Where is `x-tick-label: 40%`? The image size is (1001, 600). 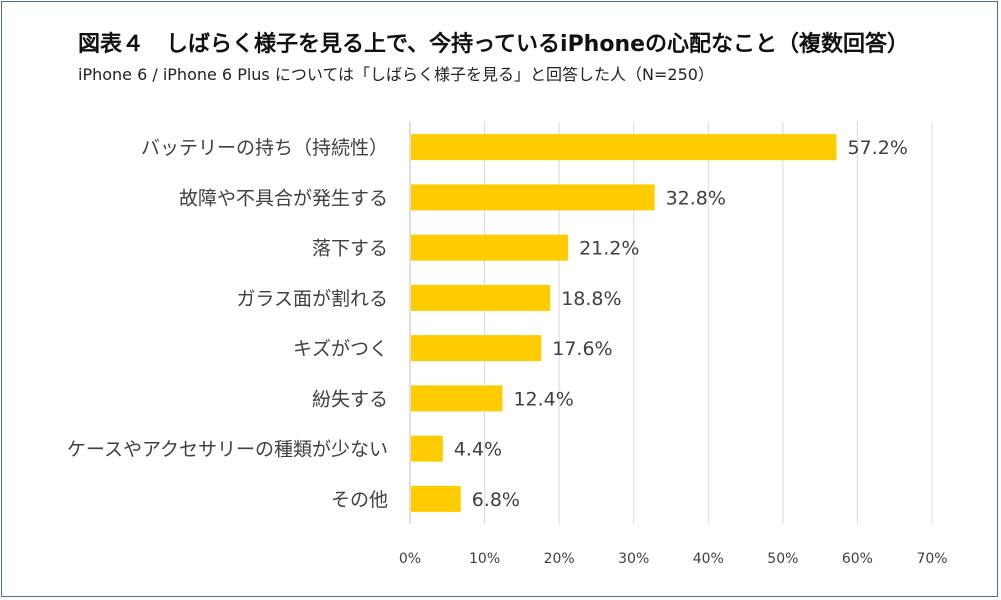
x-tick-label: 40% is located at coordinates (708, 559).